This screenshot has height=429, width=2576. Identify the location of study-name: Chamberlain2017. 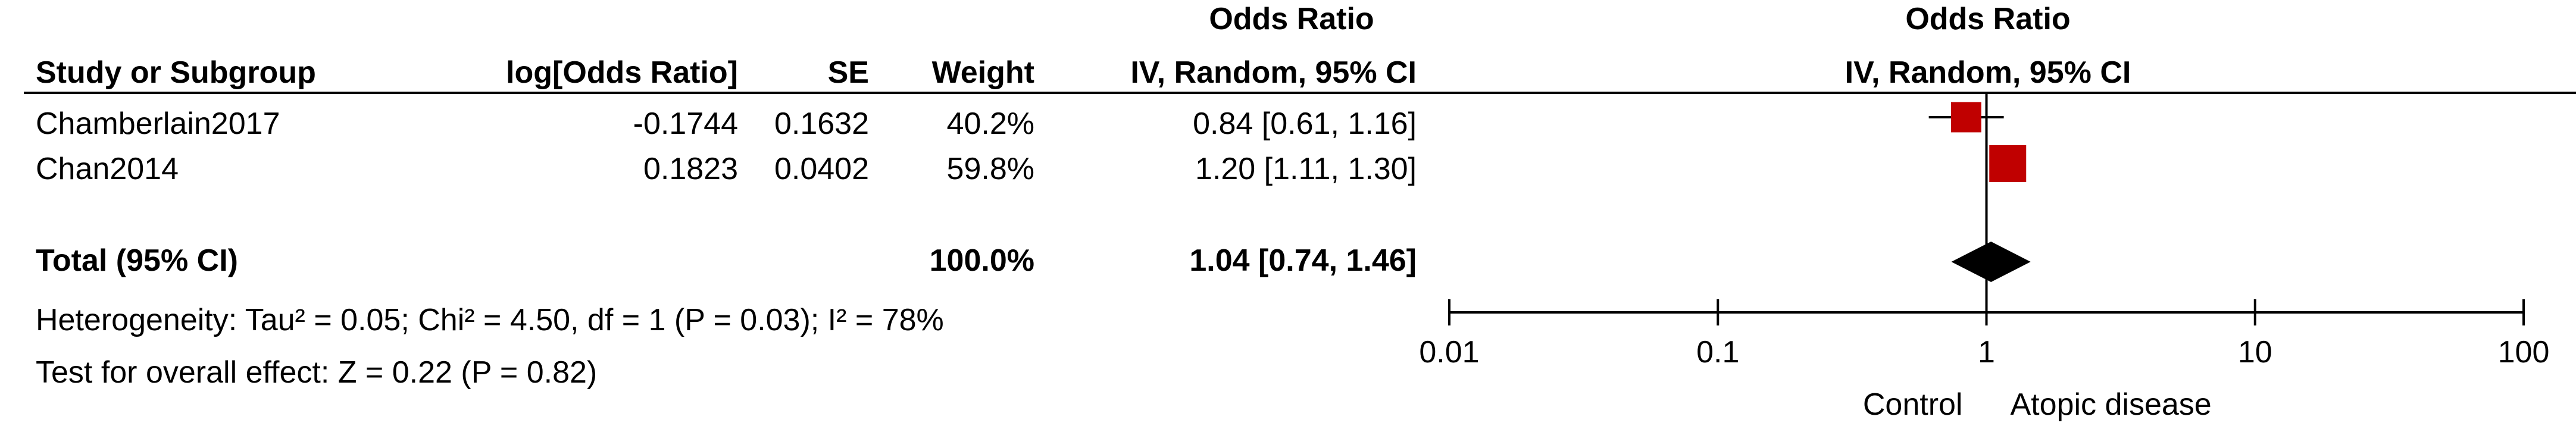
(158, 124).